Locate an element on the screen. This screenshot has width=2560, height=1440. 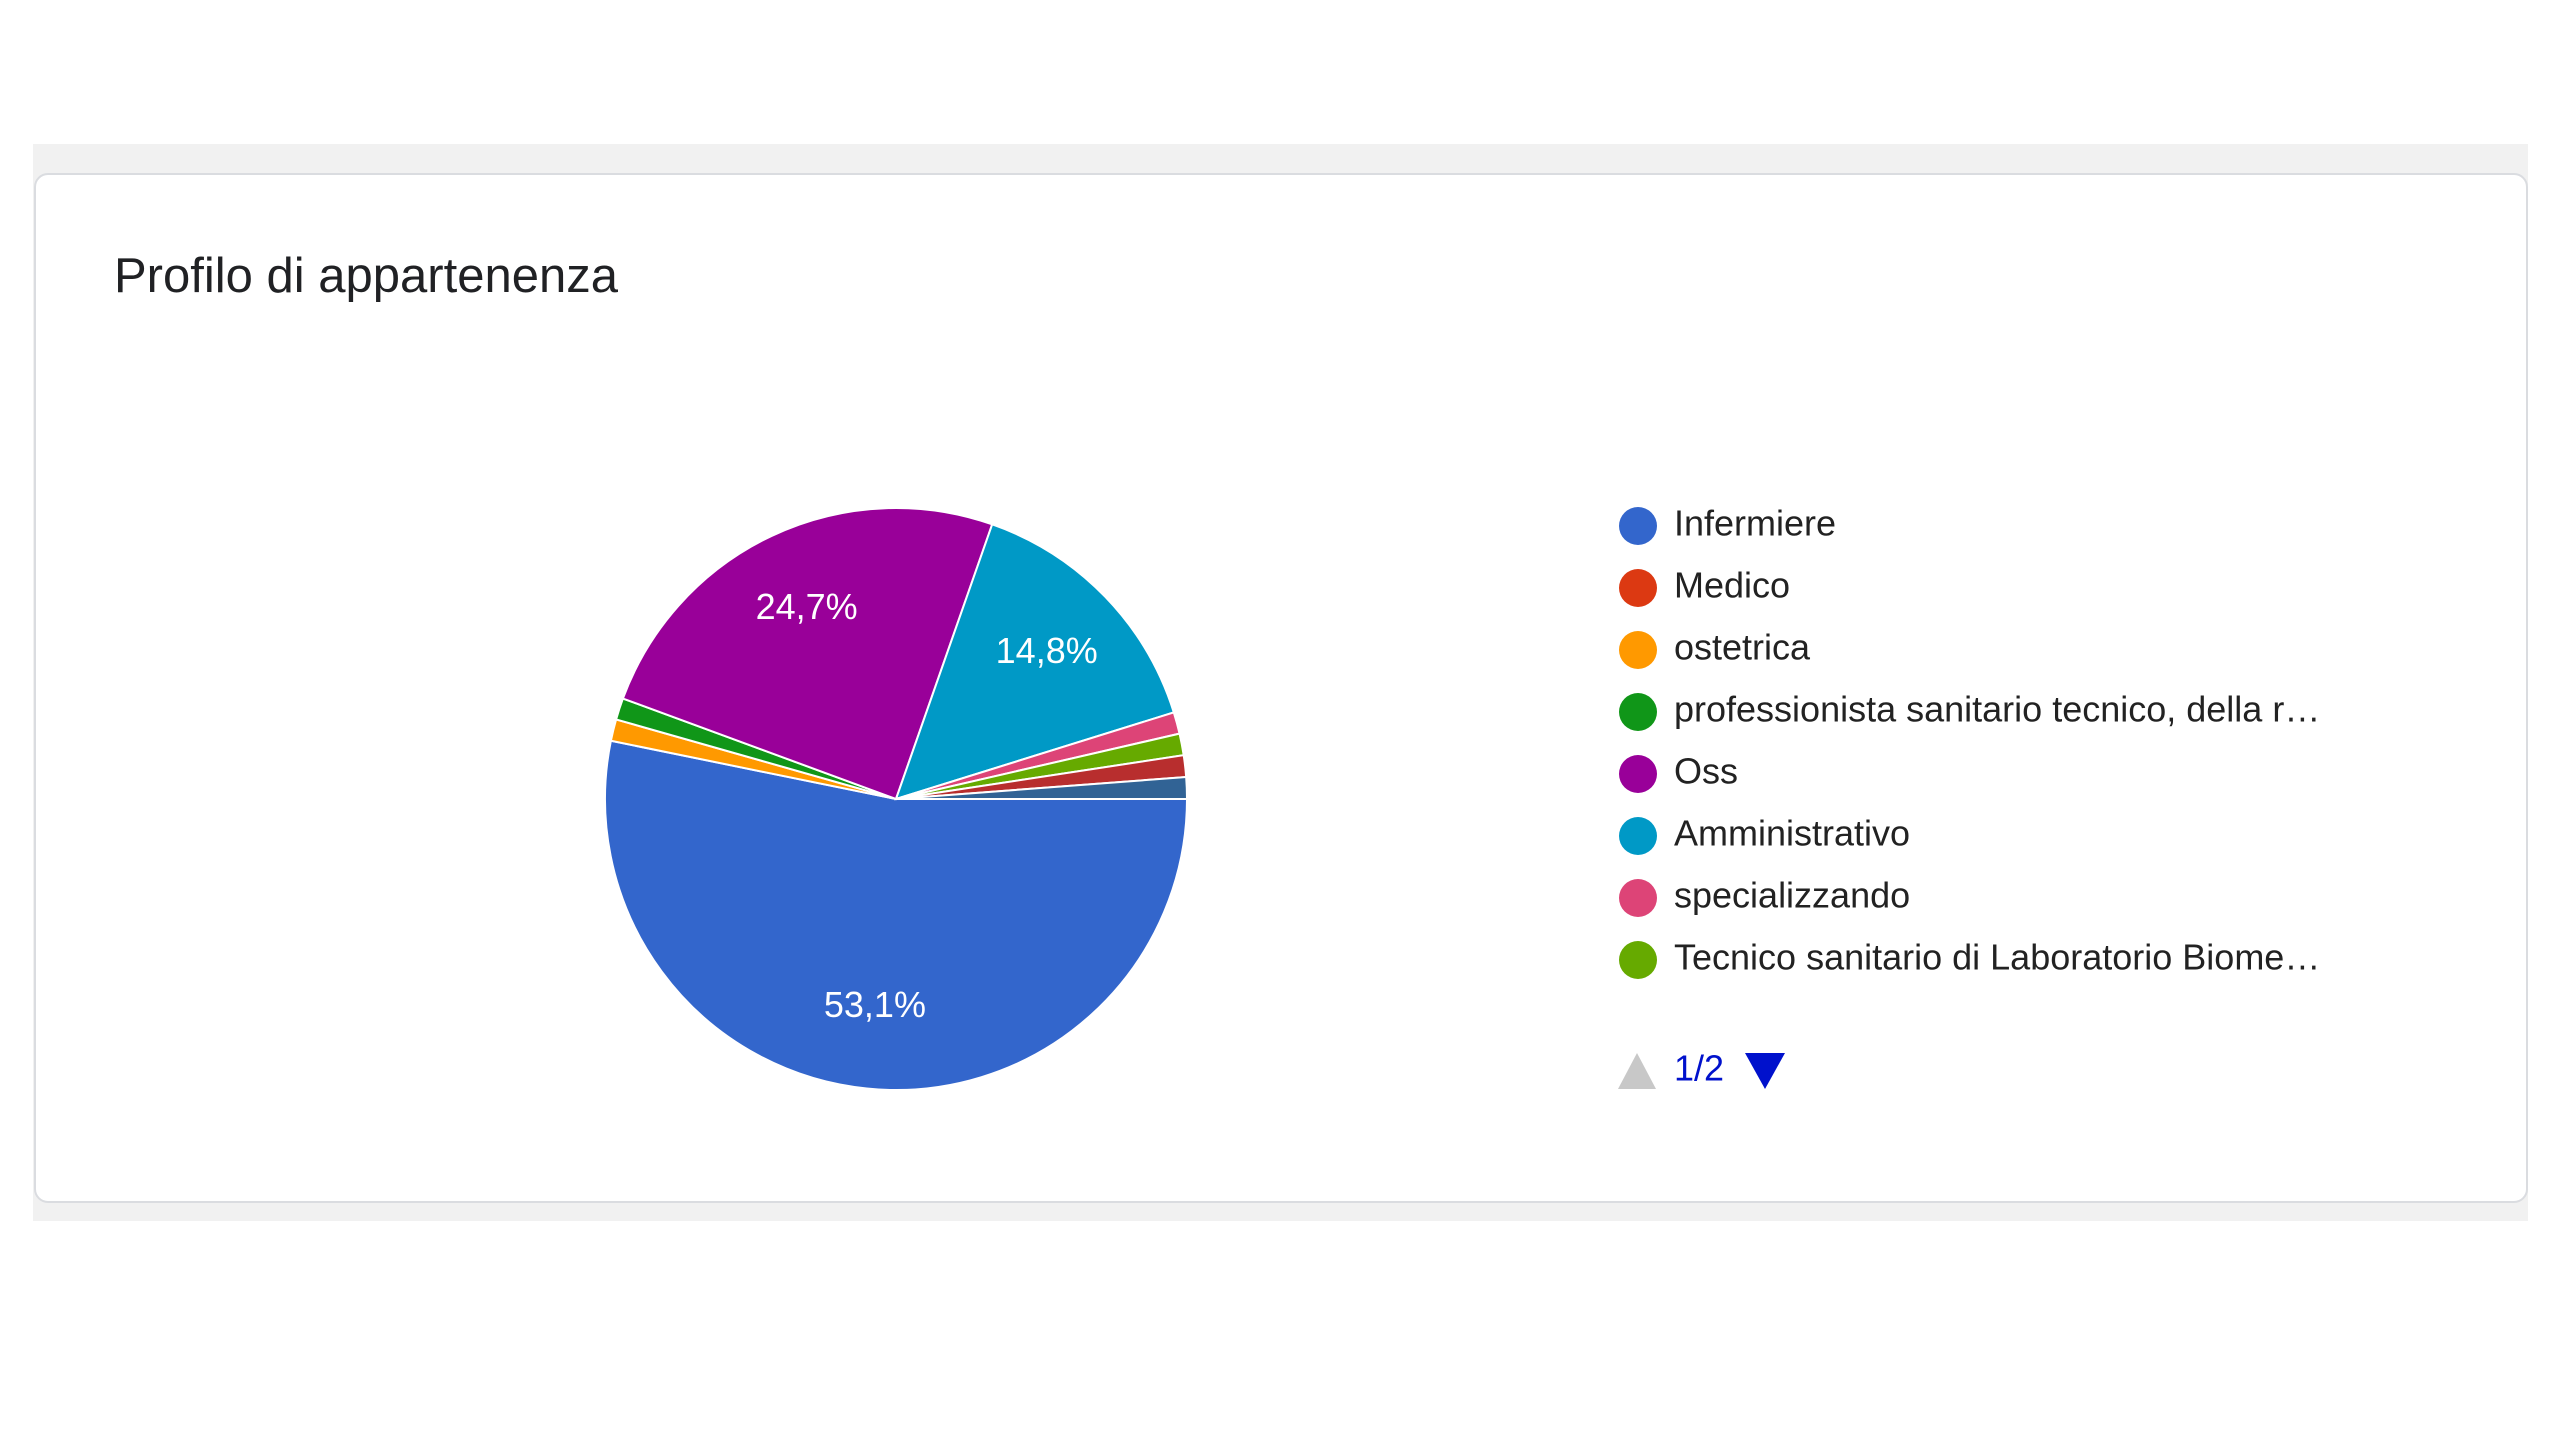
legend-label: ostetrica is located at coordinates (1742, 647).